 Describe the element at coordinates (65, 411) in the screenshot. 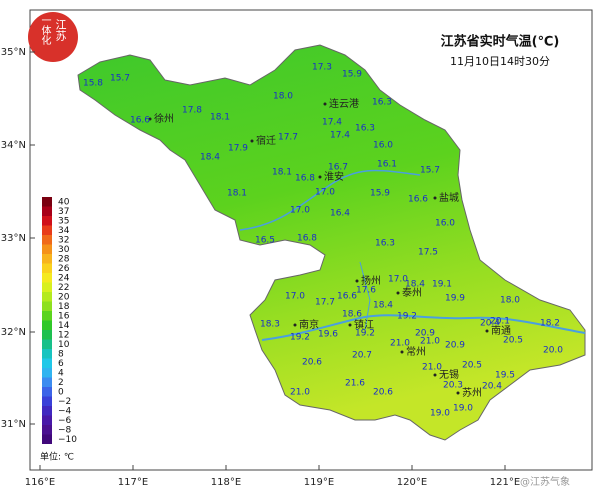

I see `legend-label: −4` at that location.